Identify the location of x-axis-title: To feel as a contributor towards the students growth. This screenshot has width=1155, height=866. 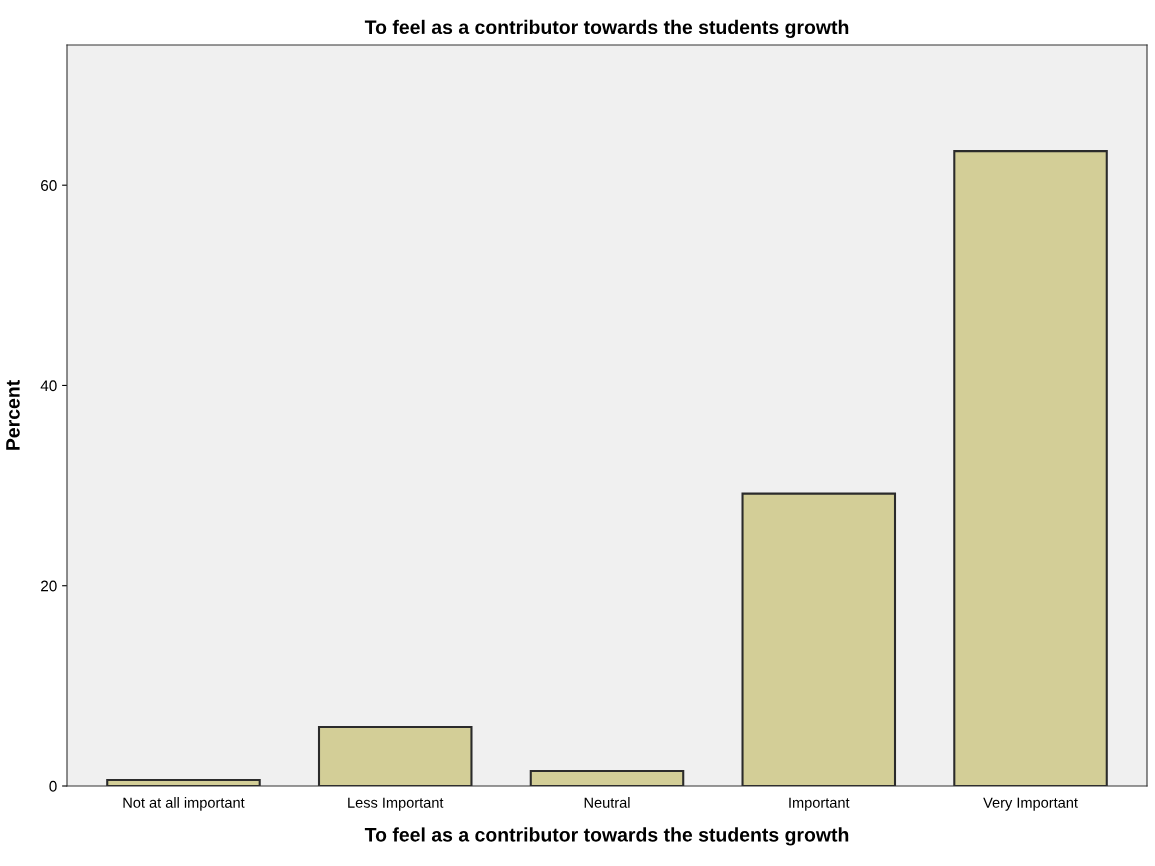
(606, 836).